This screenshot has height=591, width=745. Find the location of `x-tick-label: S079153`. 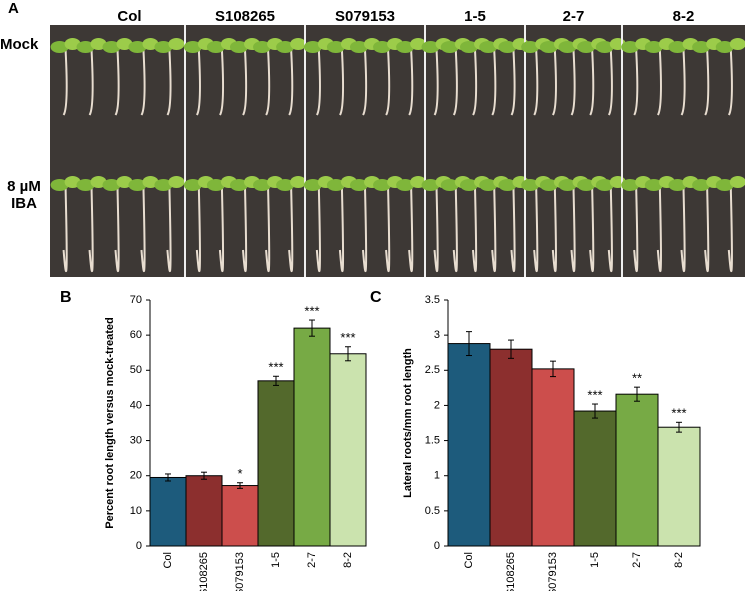

x-tick-label: S079153 is located at coordinates (240, 571).